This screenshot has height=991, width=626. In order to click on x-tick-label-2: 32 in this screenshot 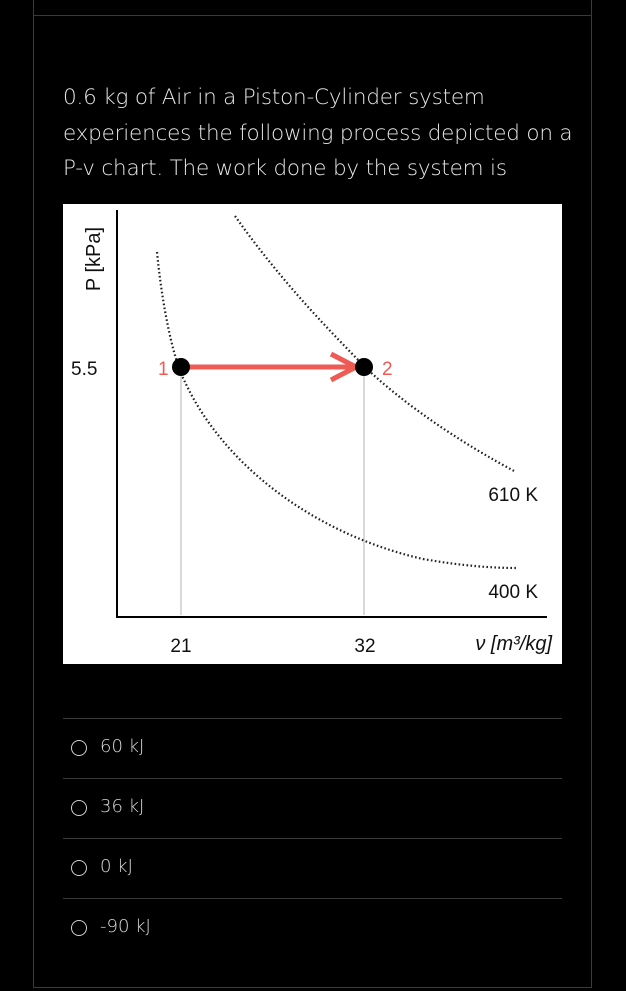, I will do `click(364, 646)`.